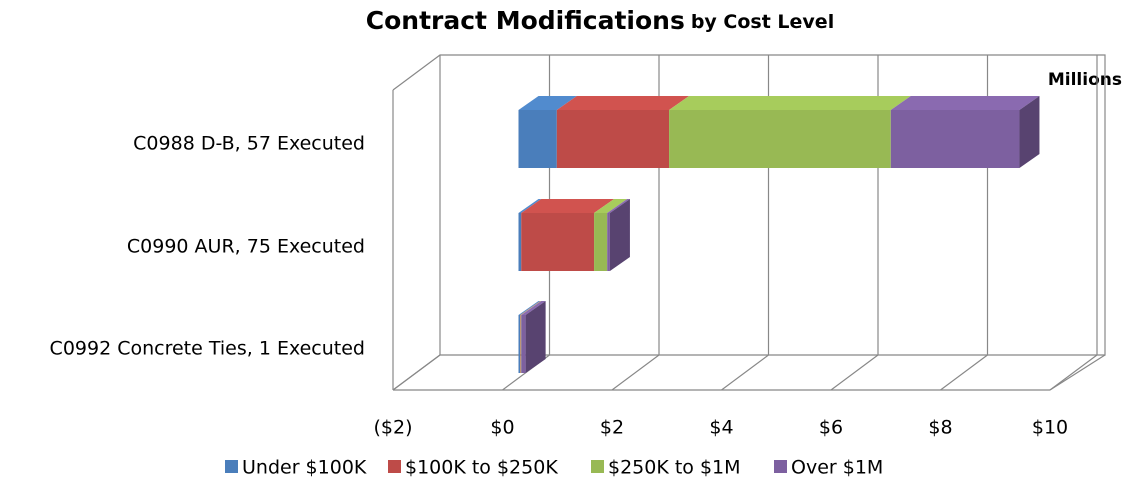  I want to click on y-tick-label: C0990 AUR, 75 Executed, so click(246, 247).